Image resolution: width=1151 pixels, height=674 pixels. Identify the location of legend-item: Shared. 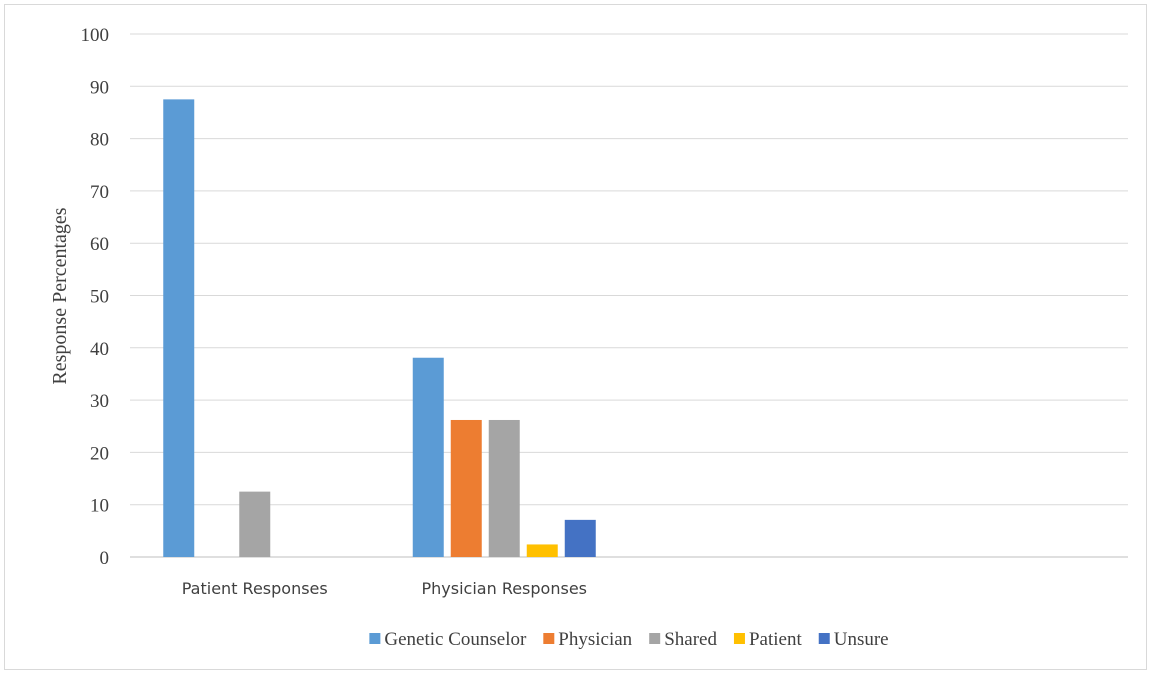
(683, 639).